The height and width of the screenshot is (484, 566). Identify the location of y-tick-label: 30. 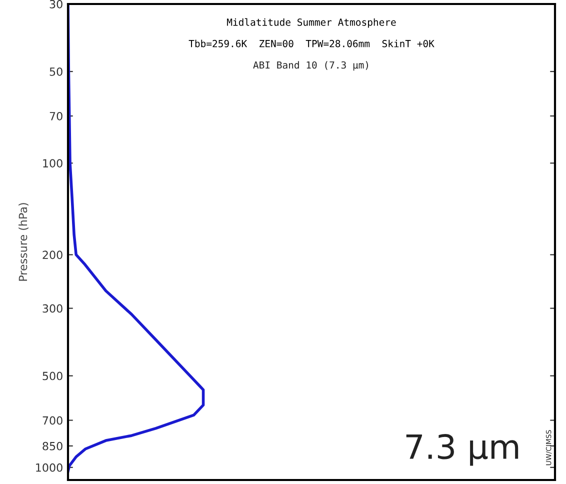
(56, 4).